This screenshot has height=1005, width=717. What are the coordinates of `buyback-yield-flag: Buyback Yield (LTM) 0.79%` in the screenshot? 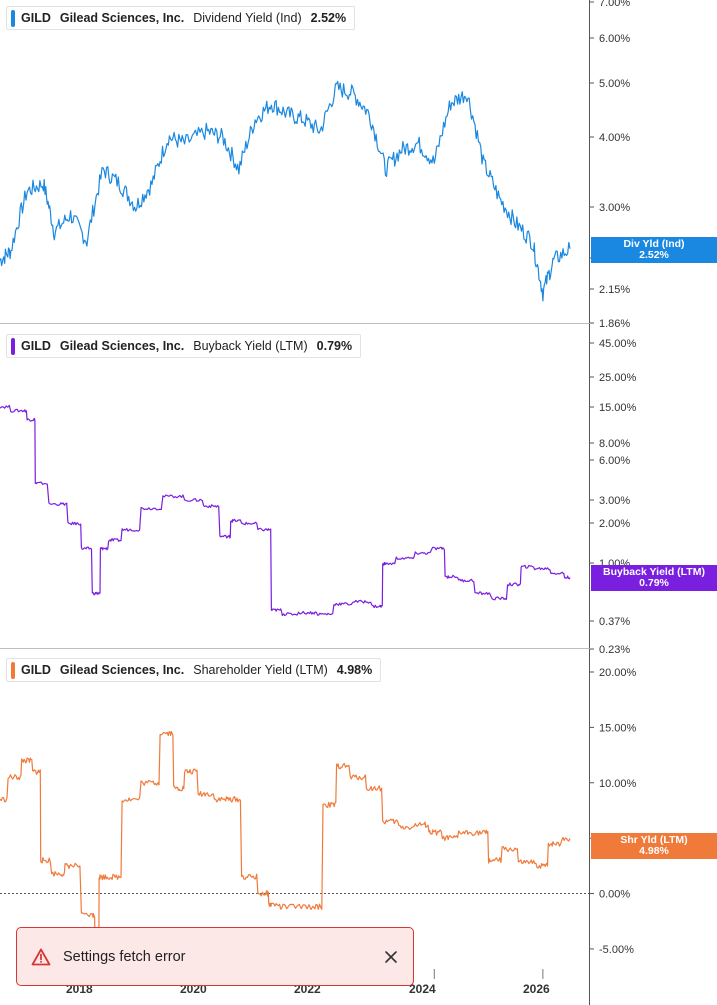 It's located at (654, 578).